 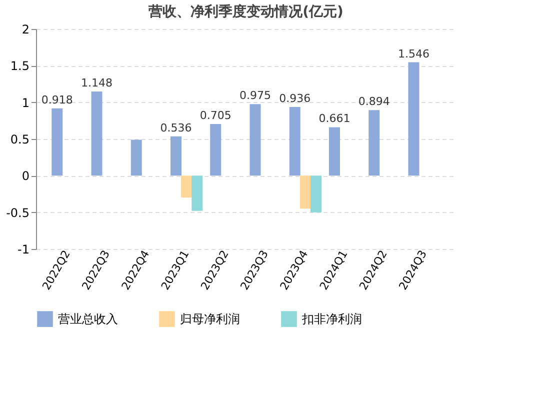 What do you see at coordinates (26, 103) in the screenshot?
I see `y-tick-label: 1` at bounding box center [26, 103].